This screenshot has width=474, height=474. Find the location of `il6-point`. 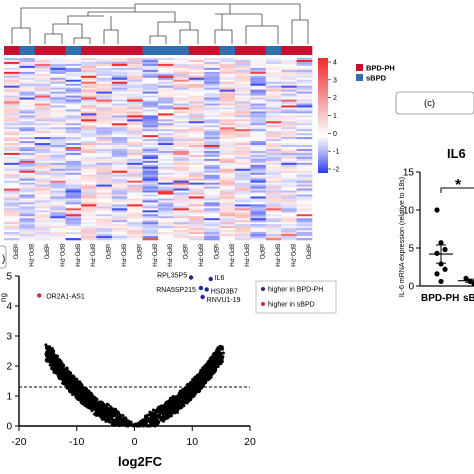

il6-point is located at coordinates (441, 264).